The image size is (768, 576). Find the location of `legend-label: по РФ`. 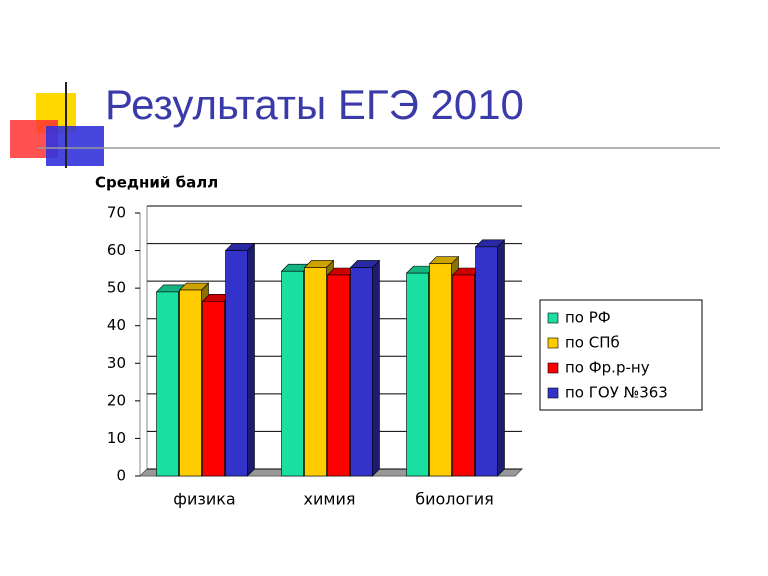

legend-label: по РФ is located at coordinates (588, 318).